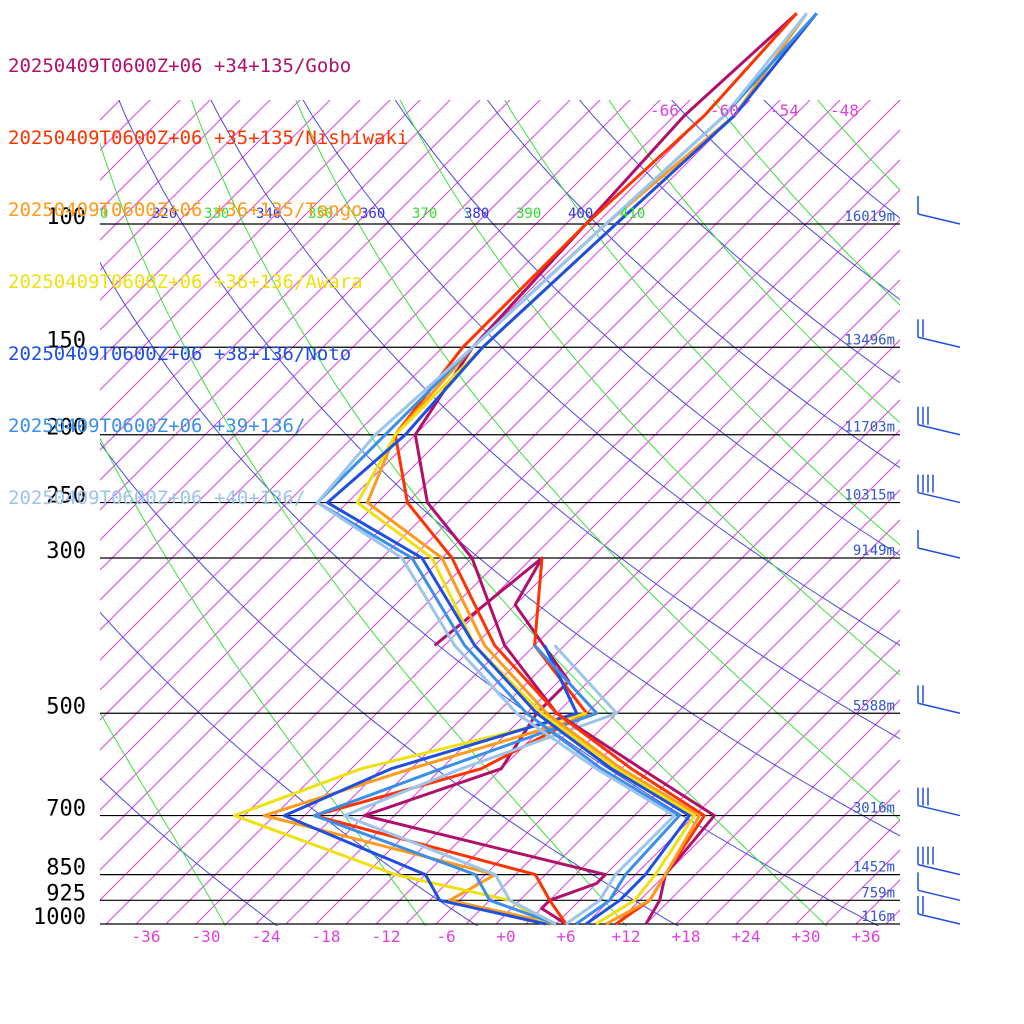 The width and height of the screenshot is (1024, 1024). I want to click on height-label: 5588m, so click(874, 706).